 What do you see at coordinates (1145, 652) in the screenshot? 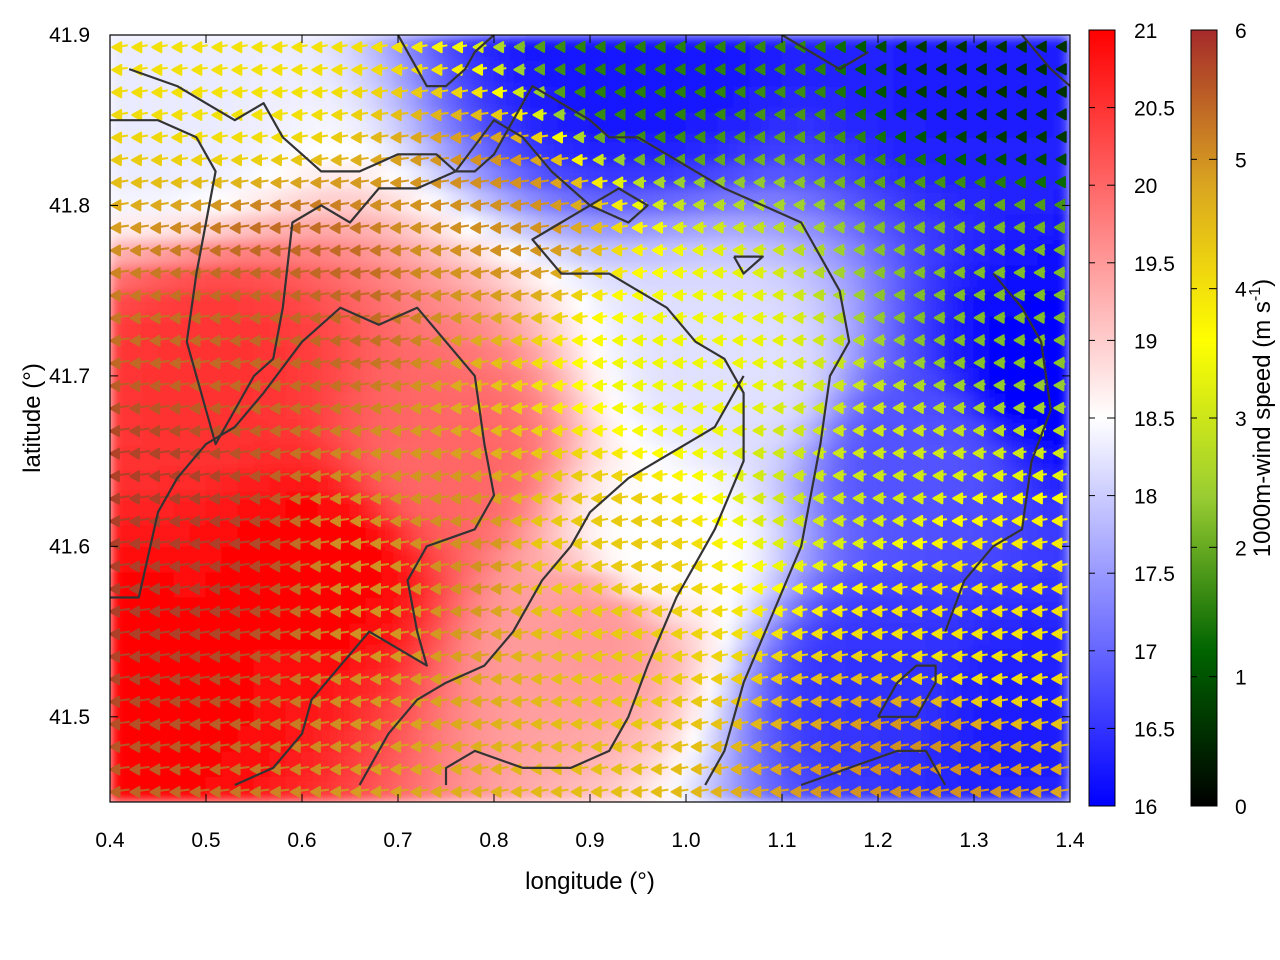
I see `colorbar-tick-label: 17` at bounding box center [1145, 652].